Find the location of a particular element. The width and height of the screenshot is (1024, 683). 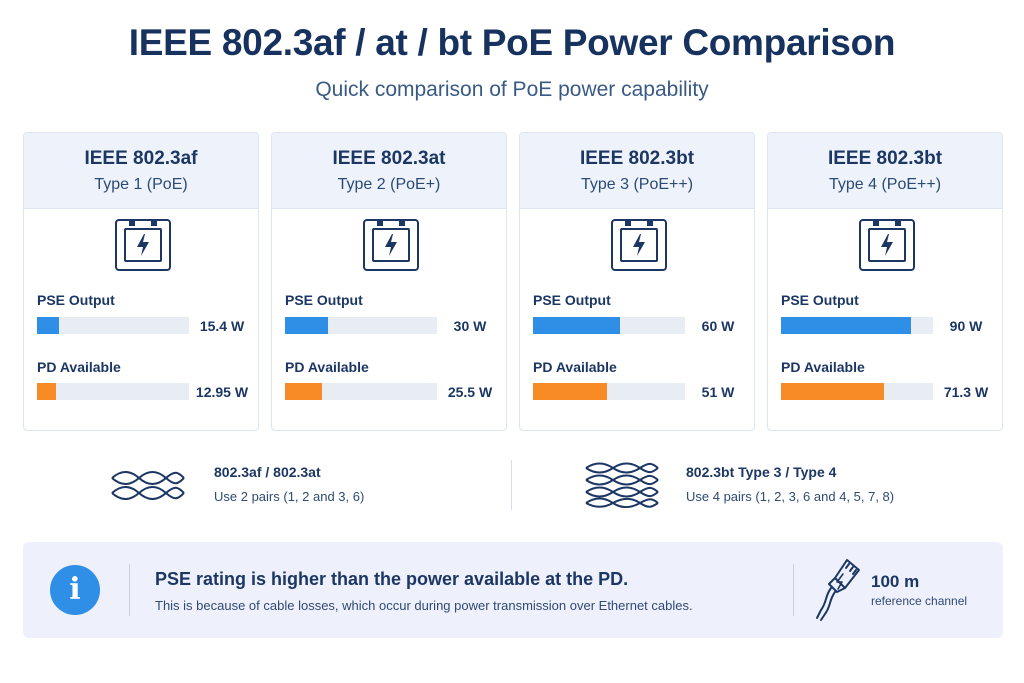

card-type: Type 1 (PoE) is located at coordinates (141, 184).